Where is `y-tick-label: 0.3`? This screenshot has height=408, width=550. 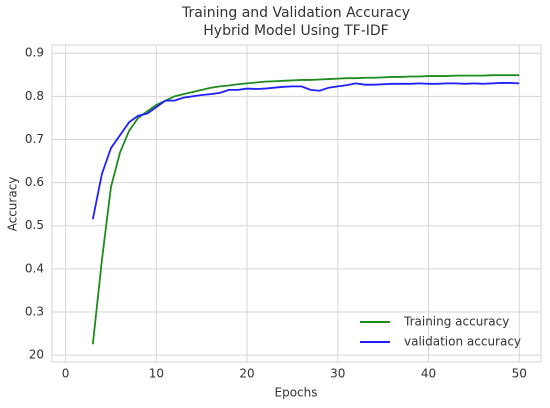
y-tick-label: 0.3 is located at coordinates (34, 311).